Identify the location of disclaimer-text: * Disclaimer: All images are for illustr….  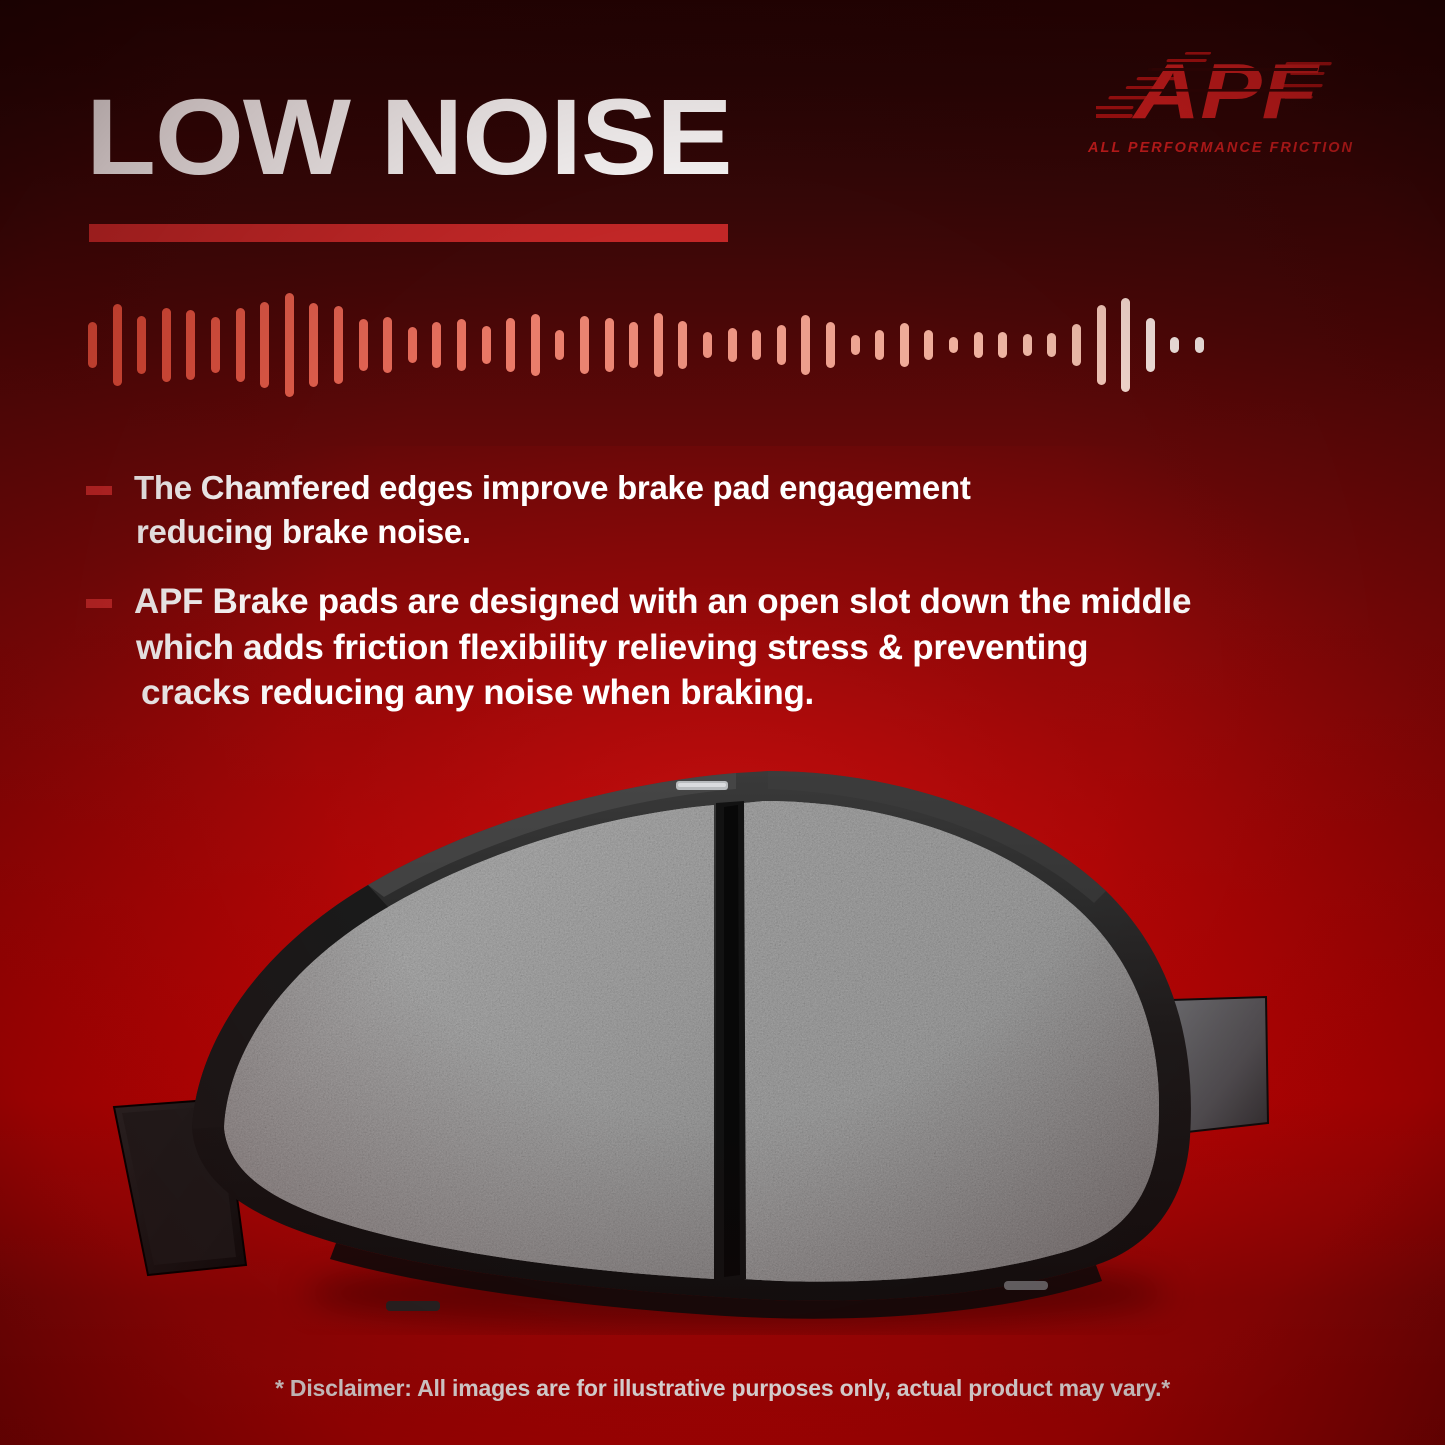
(722, 1388).